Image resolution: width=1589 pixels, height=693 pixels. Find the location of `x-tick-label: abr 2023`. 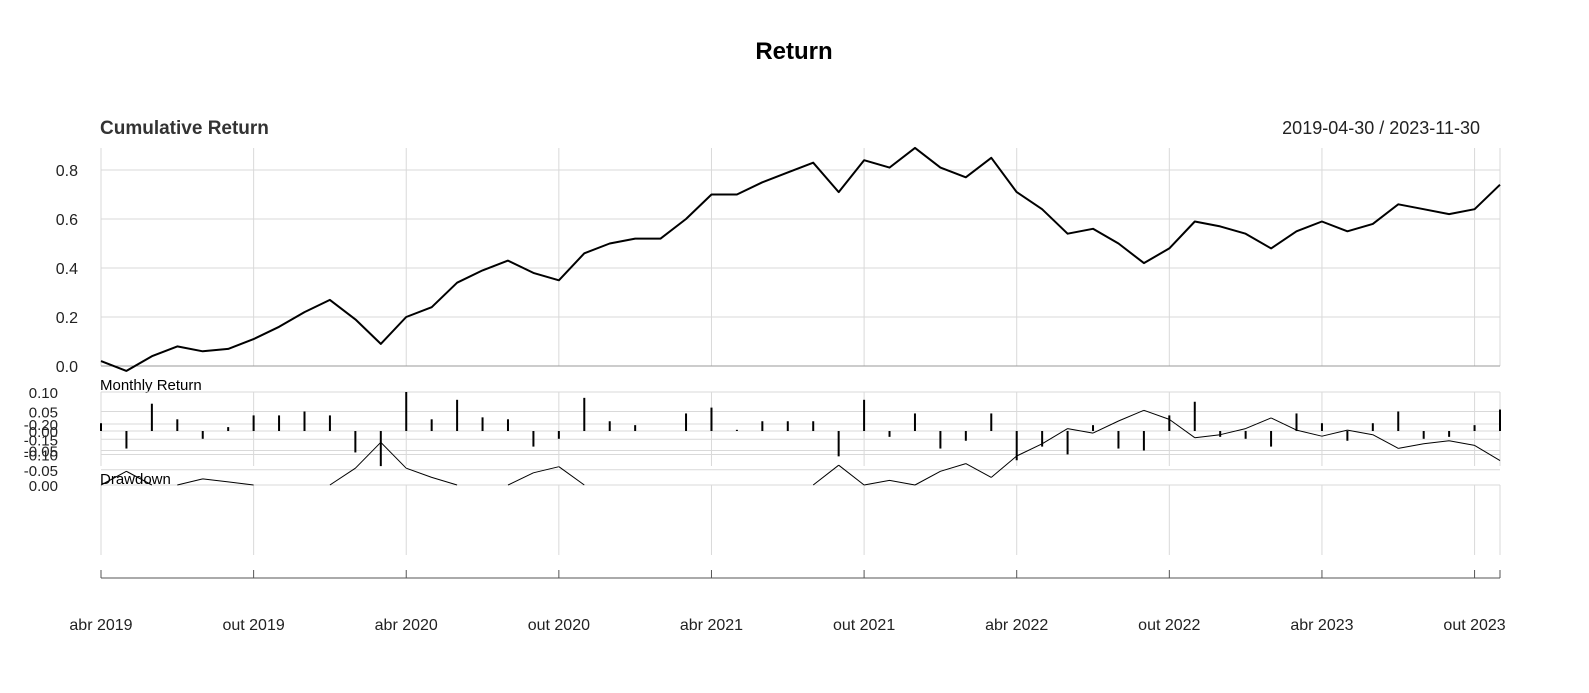

x-tick-label: abr 2023 is located at coordinates (1321, 625).